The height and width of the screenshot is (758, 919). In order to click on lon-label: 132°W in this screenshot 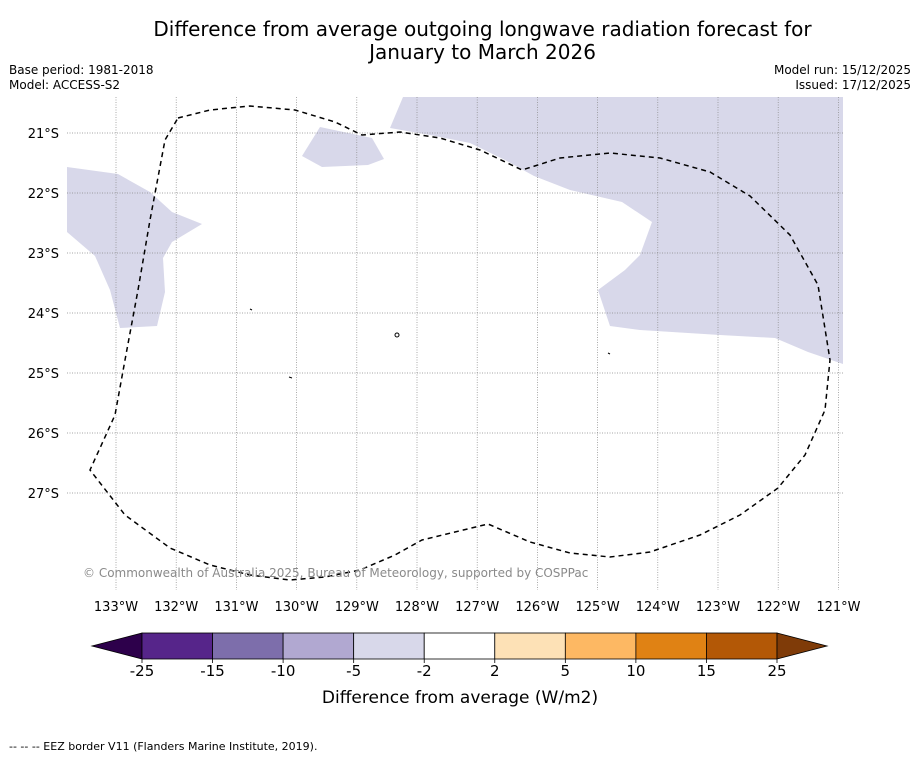, I will do `click(176, 607)`.